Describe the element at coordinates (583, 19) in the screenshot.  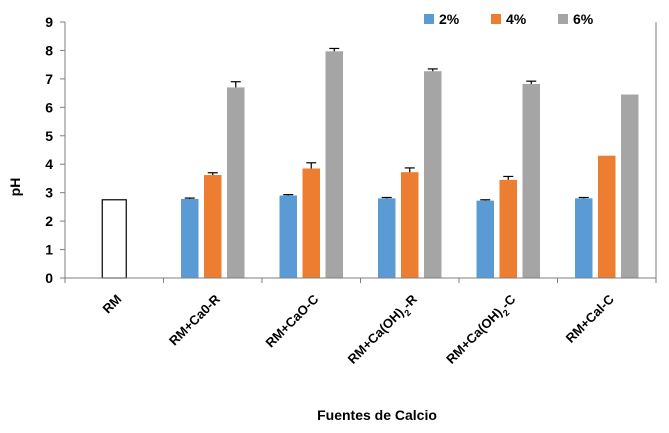
I see `legend-label: 6%` at that location.